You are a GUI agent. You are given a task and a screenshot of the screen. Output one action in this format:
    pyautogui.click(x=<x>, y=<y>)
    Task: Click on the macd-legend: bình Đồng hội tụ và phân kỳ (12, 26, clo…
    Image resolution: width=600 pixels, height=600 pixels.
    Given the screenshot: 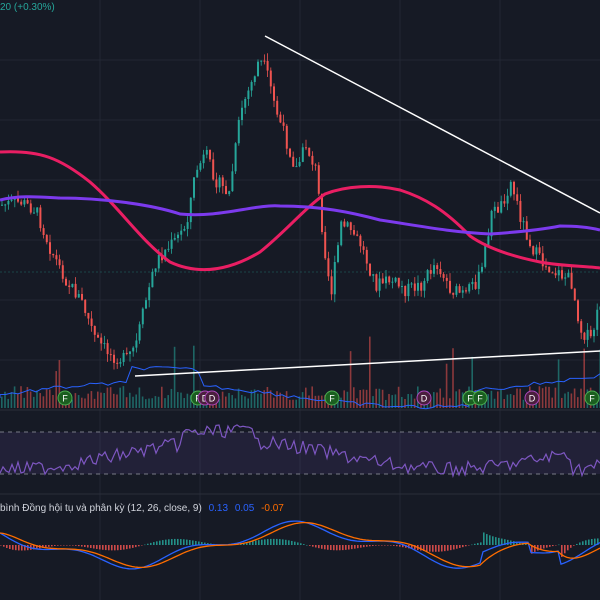 What is the action you would take?
    pyautogui.click(x=142, y=508)
    